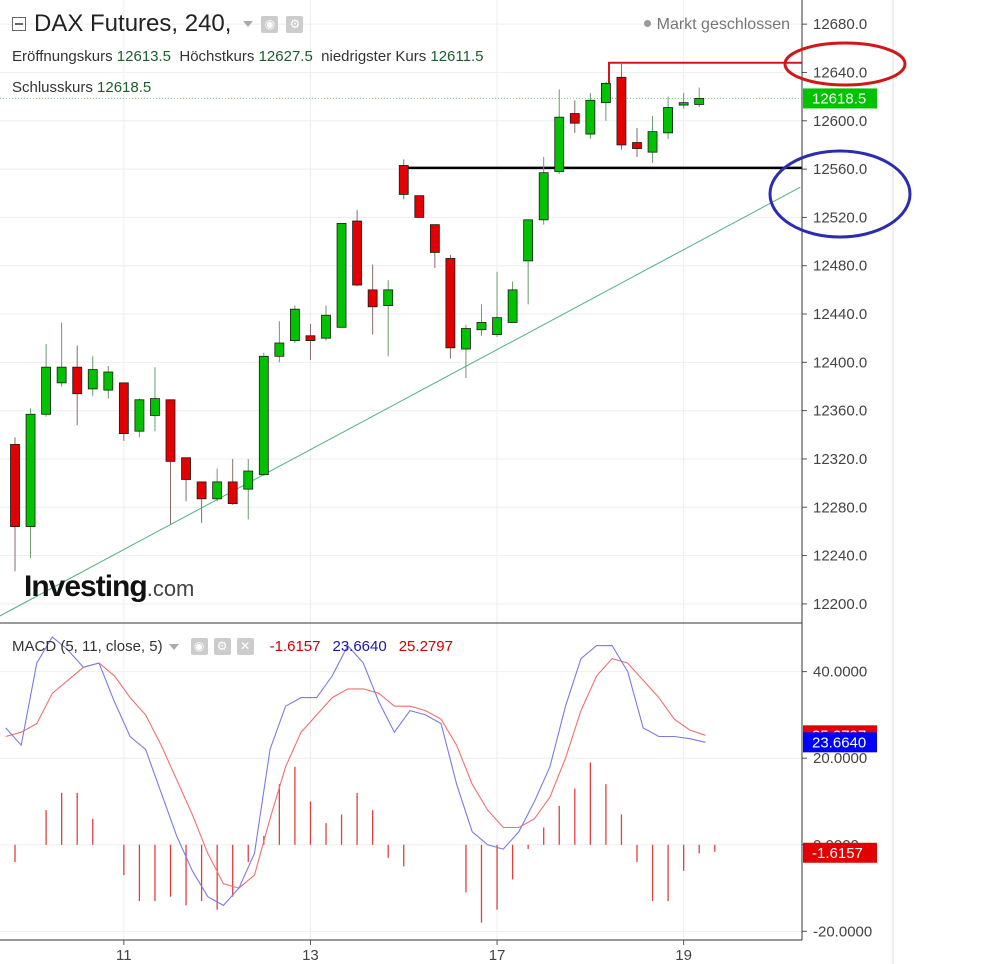 The image size is (988, 964). What do you see at coordinates (840, 266) in the screenshot?
I see `y-tick-label-5: 12480.0` at bounding box center [840, 266].